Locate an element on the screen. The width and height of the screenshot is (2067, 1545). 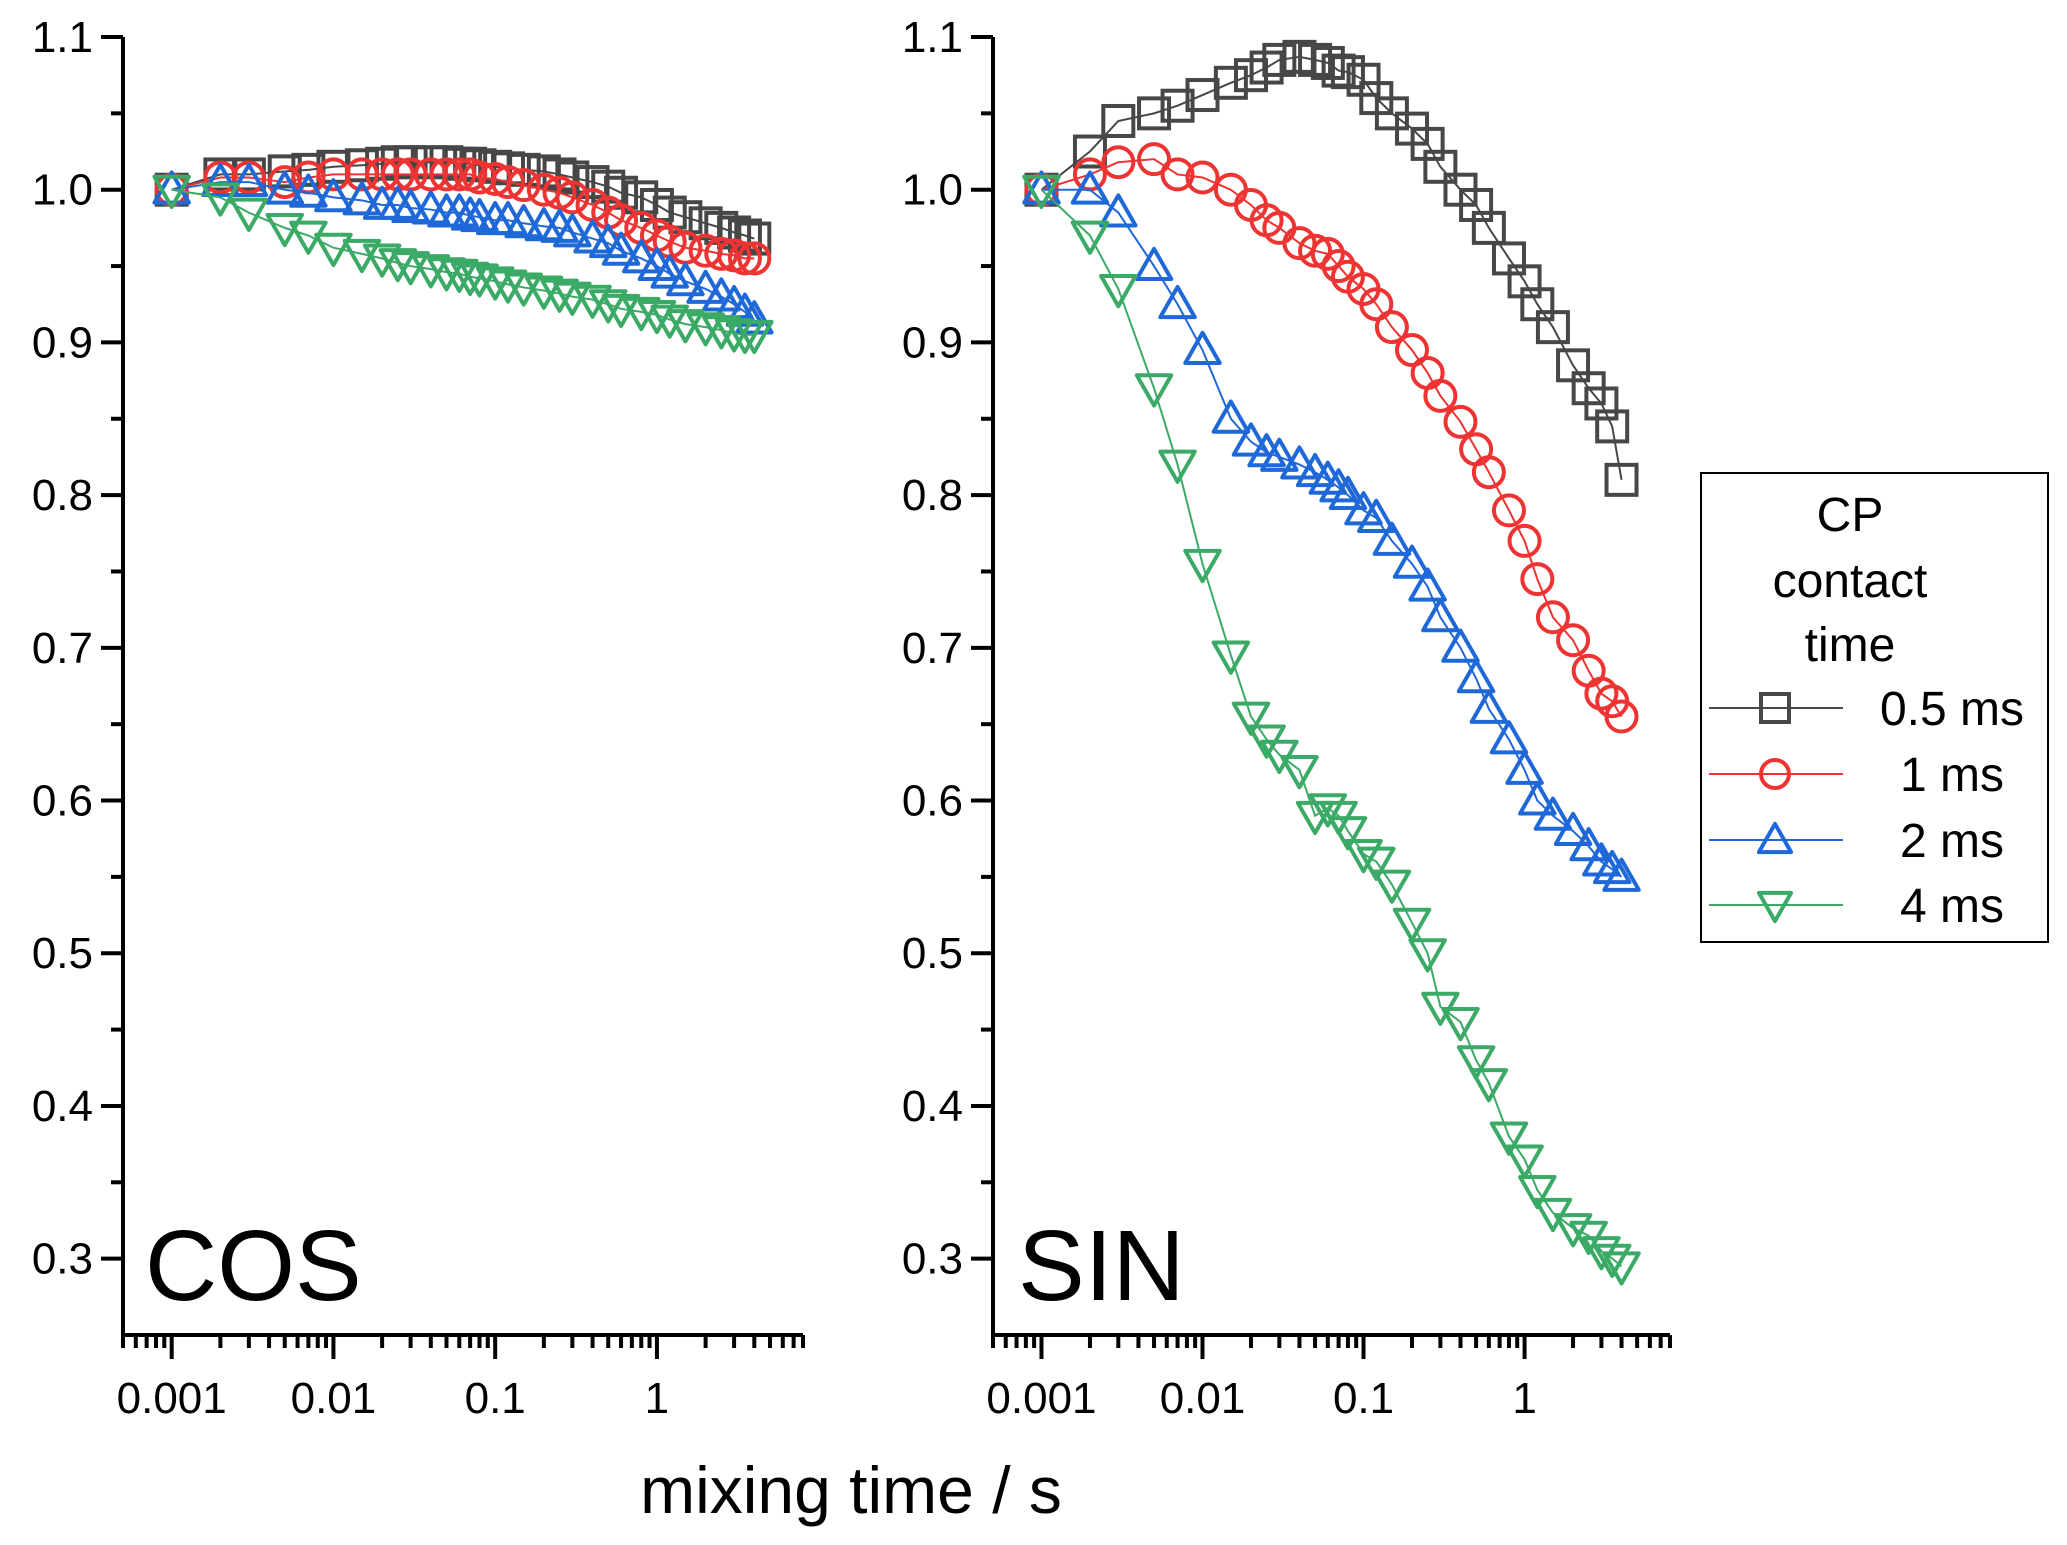
y-tick-label: 1.0 is located at coordinates (62, 190).